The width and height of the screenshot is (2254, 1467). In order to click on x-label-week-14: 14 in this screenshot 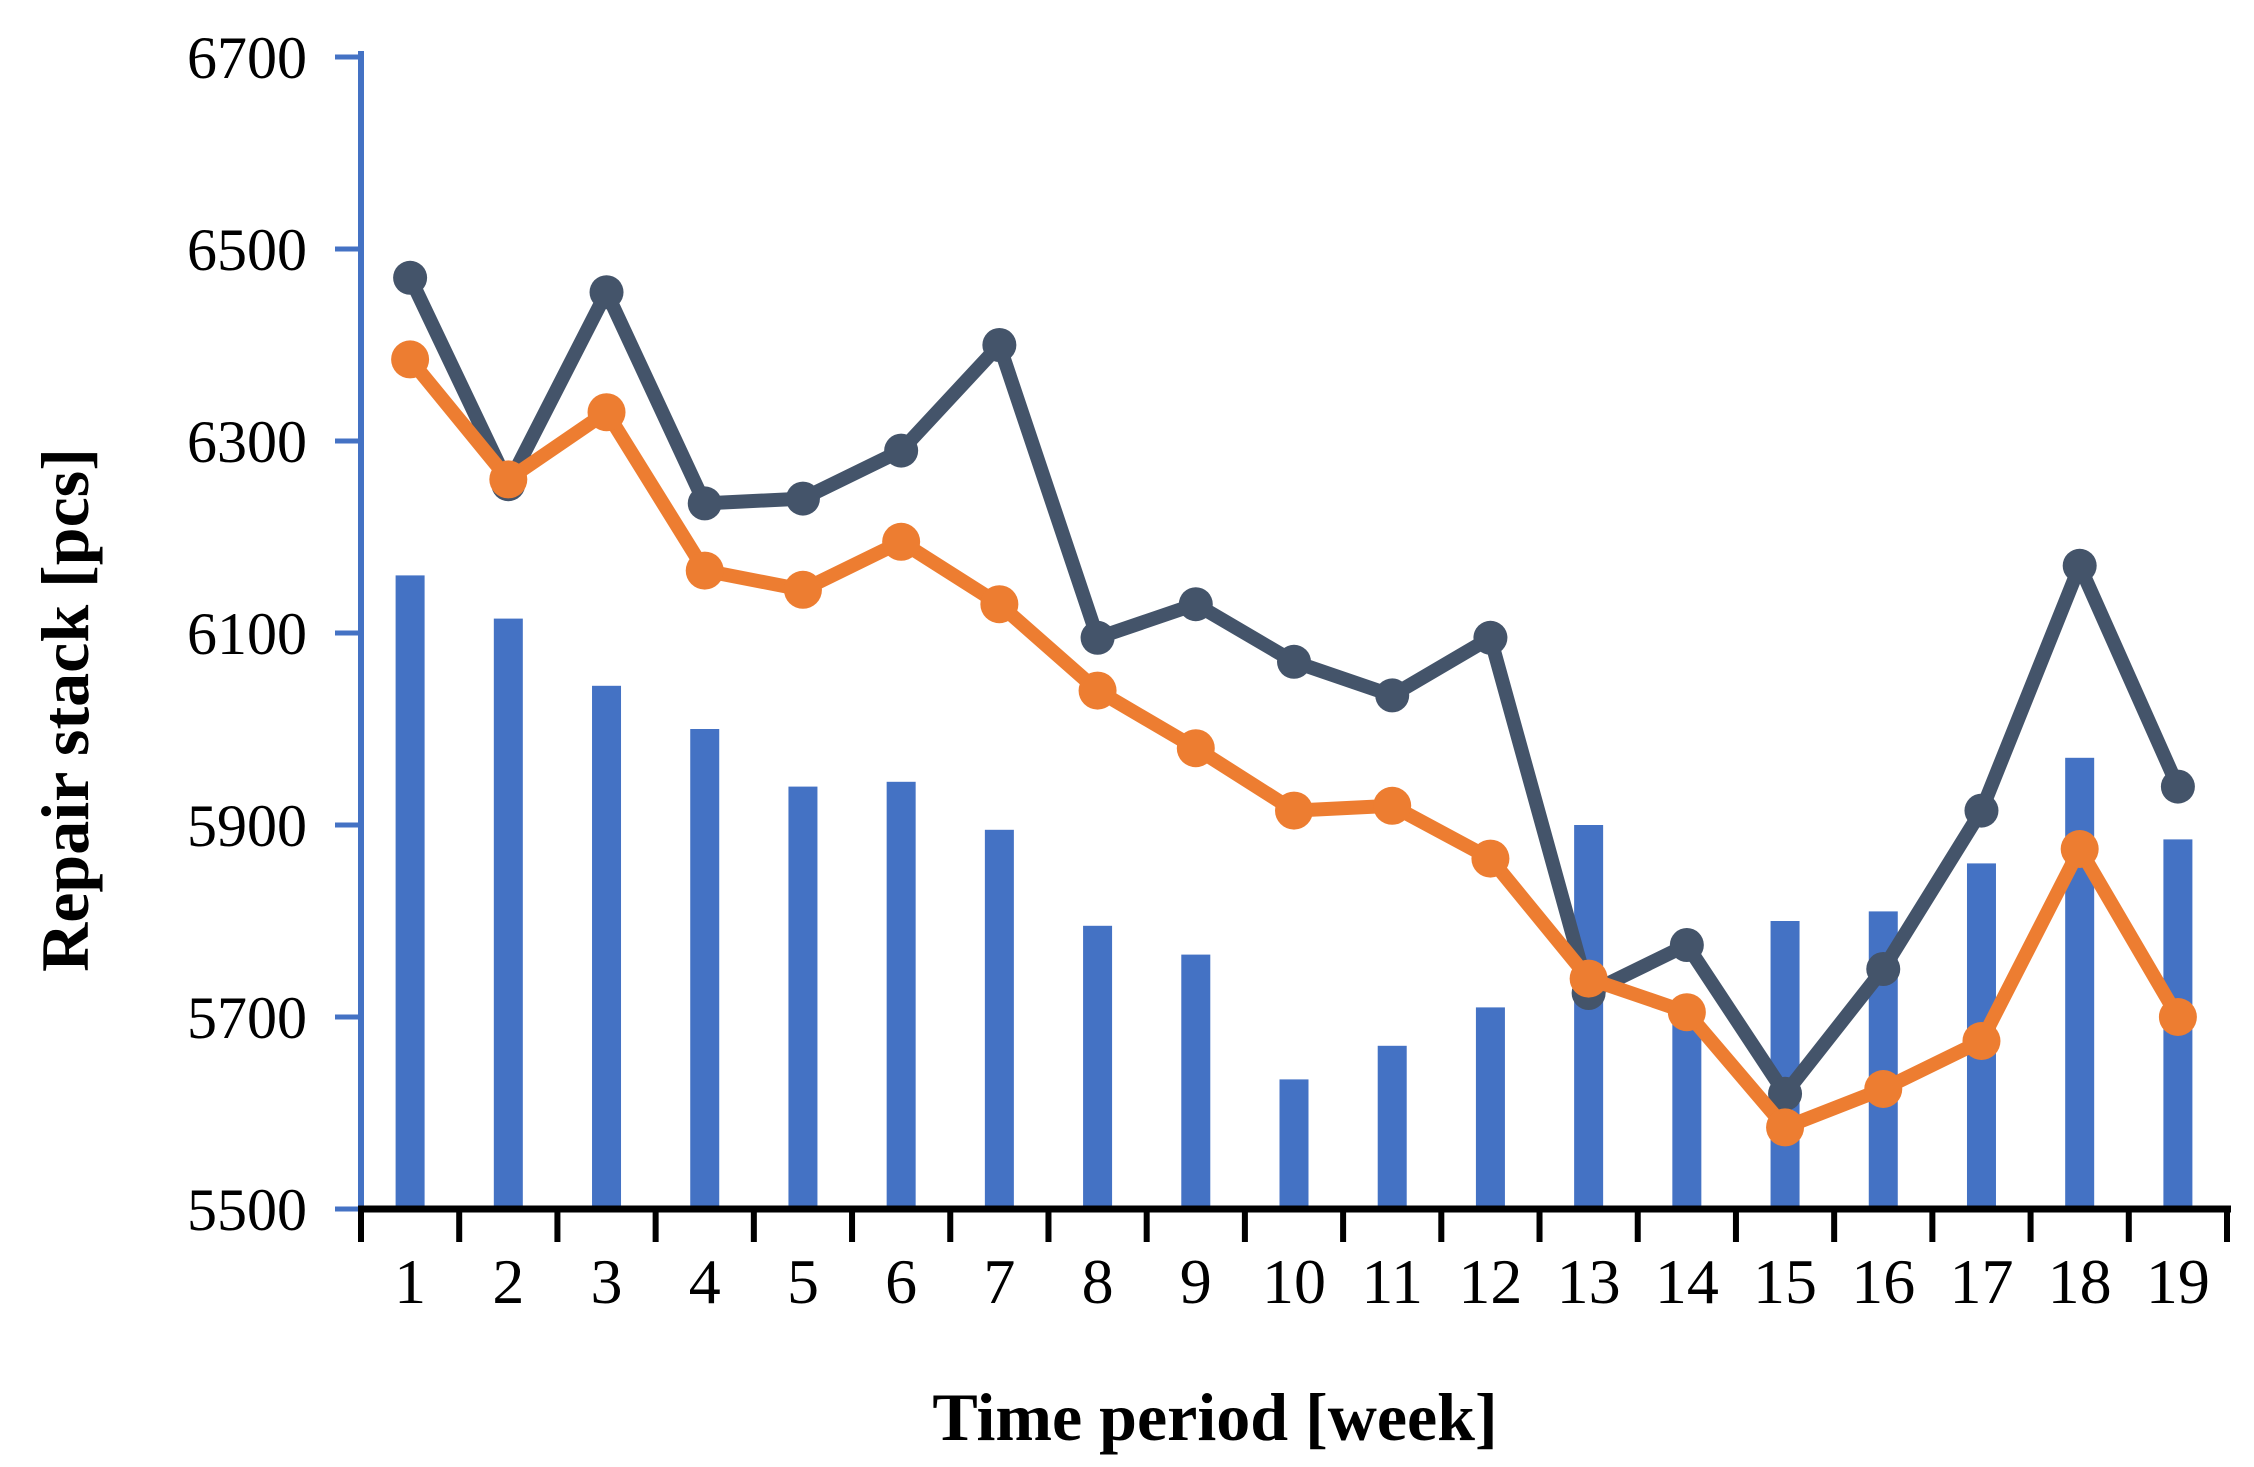, I will do `click(1687, 1281)`.